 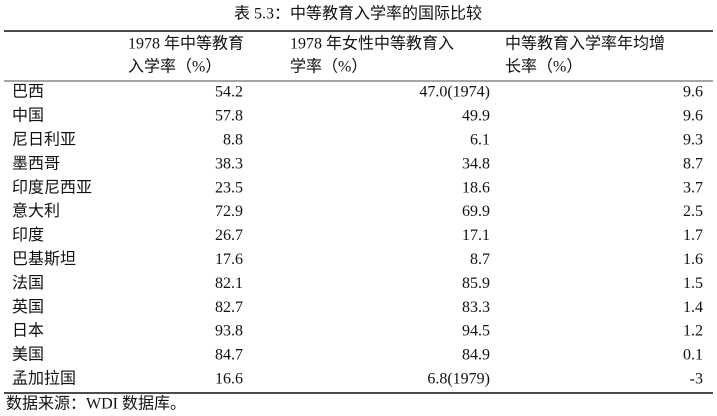 What do you see at coordinates (693, 139) in the screenshot?
I see `table-cell: 9.3` at bounding box center [693, 139].